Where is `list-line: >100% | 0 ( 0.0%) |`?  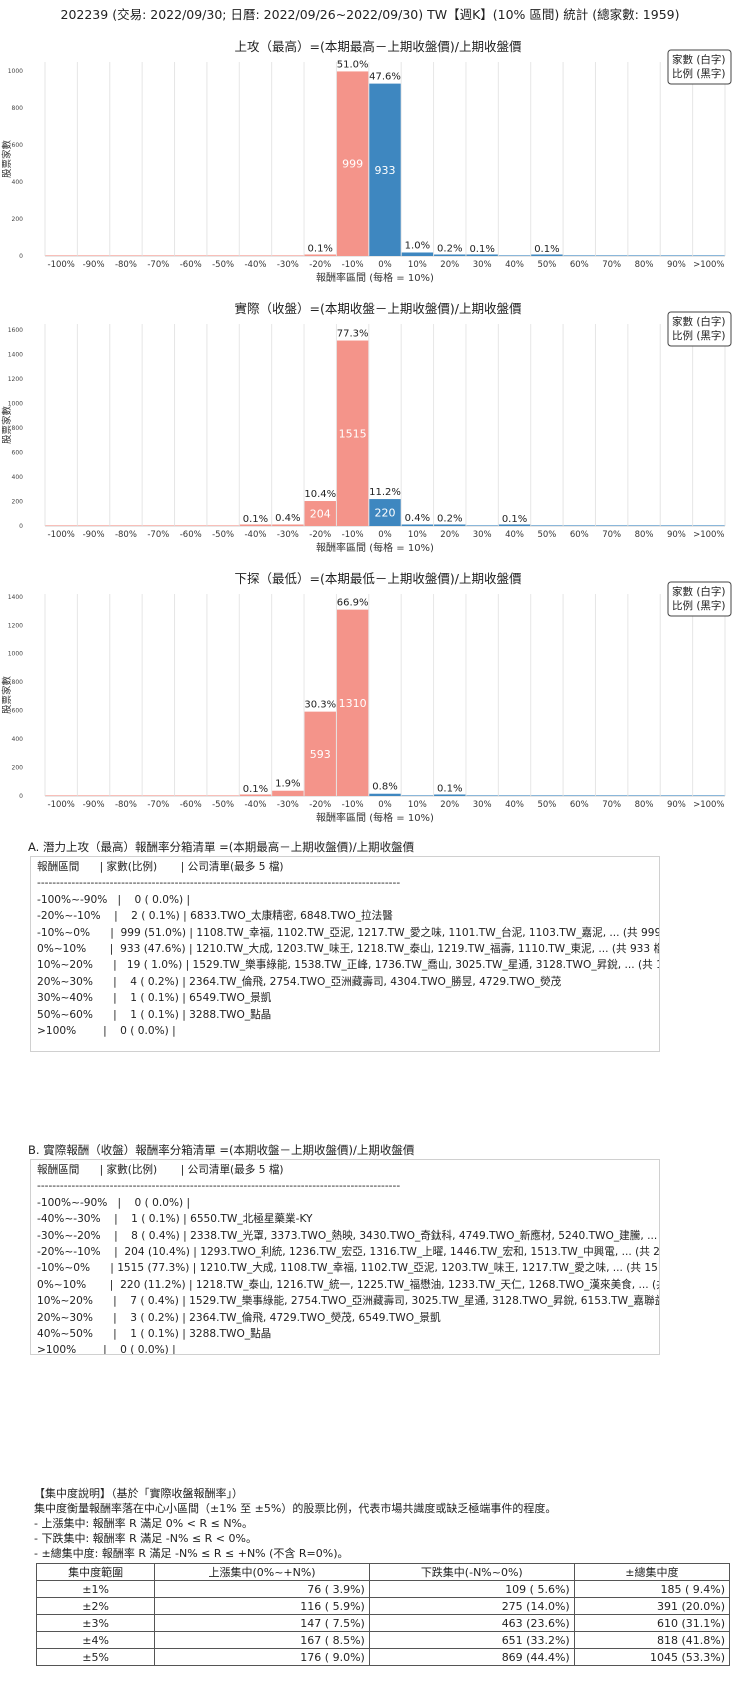 list-line: >100% | 0 ( 0.0%) | is located at coordinates (106, 1349).